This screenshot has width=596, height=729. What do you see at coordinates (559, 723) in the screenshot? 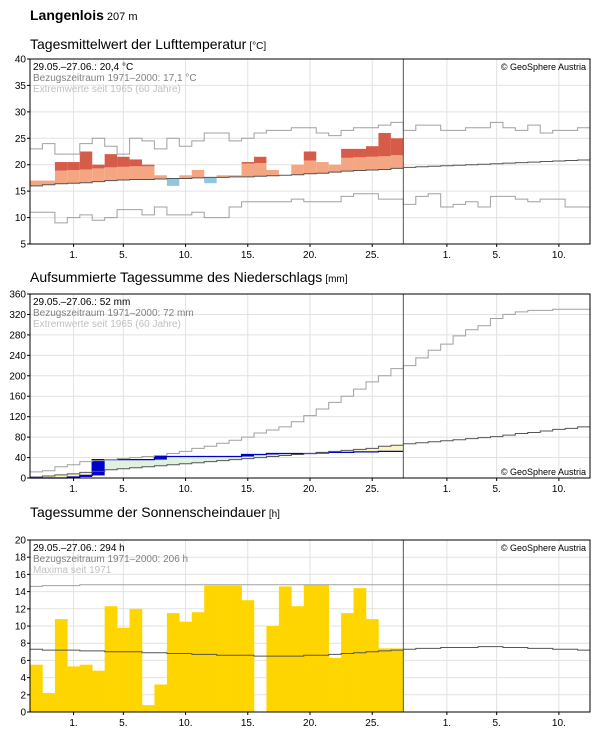
I see `sunshine-x-tick-label: 10.` at bounding box center [559, 723].